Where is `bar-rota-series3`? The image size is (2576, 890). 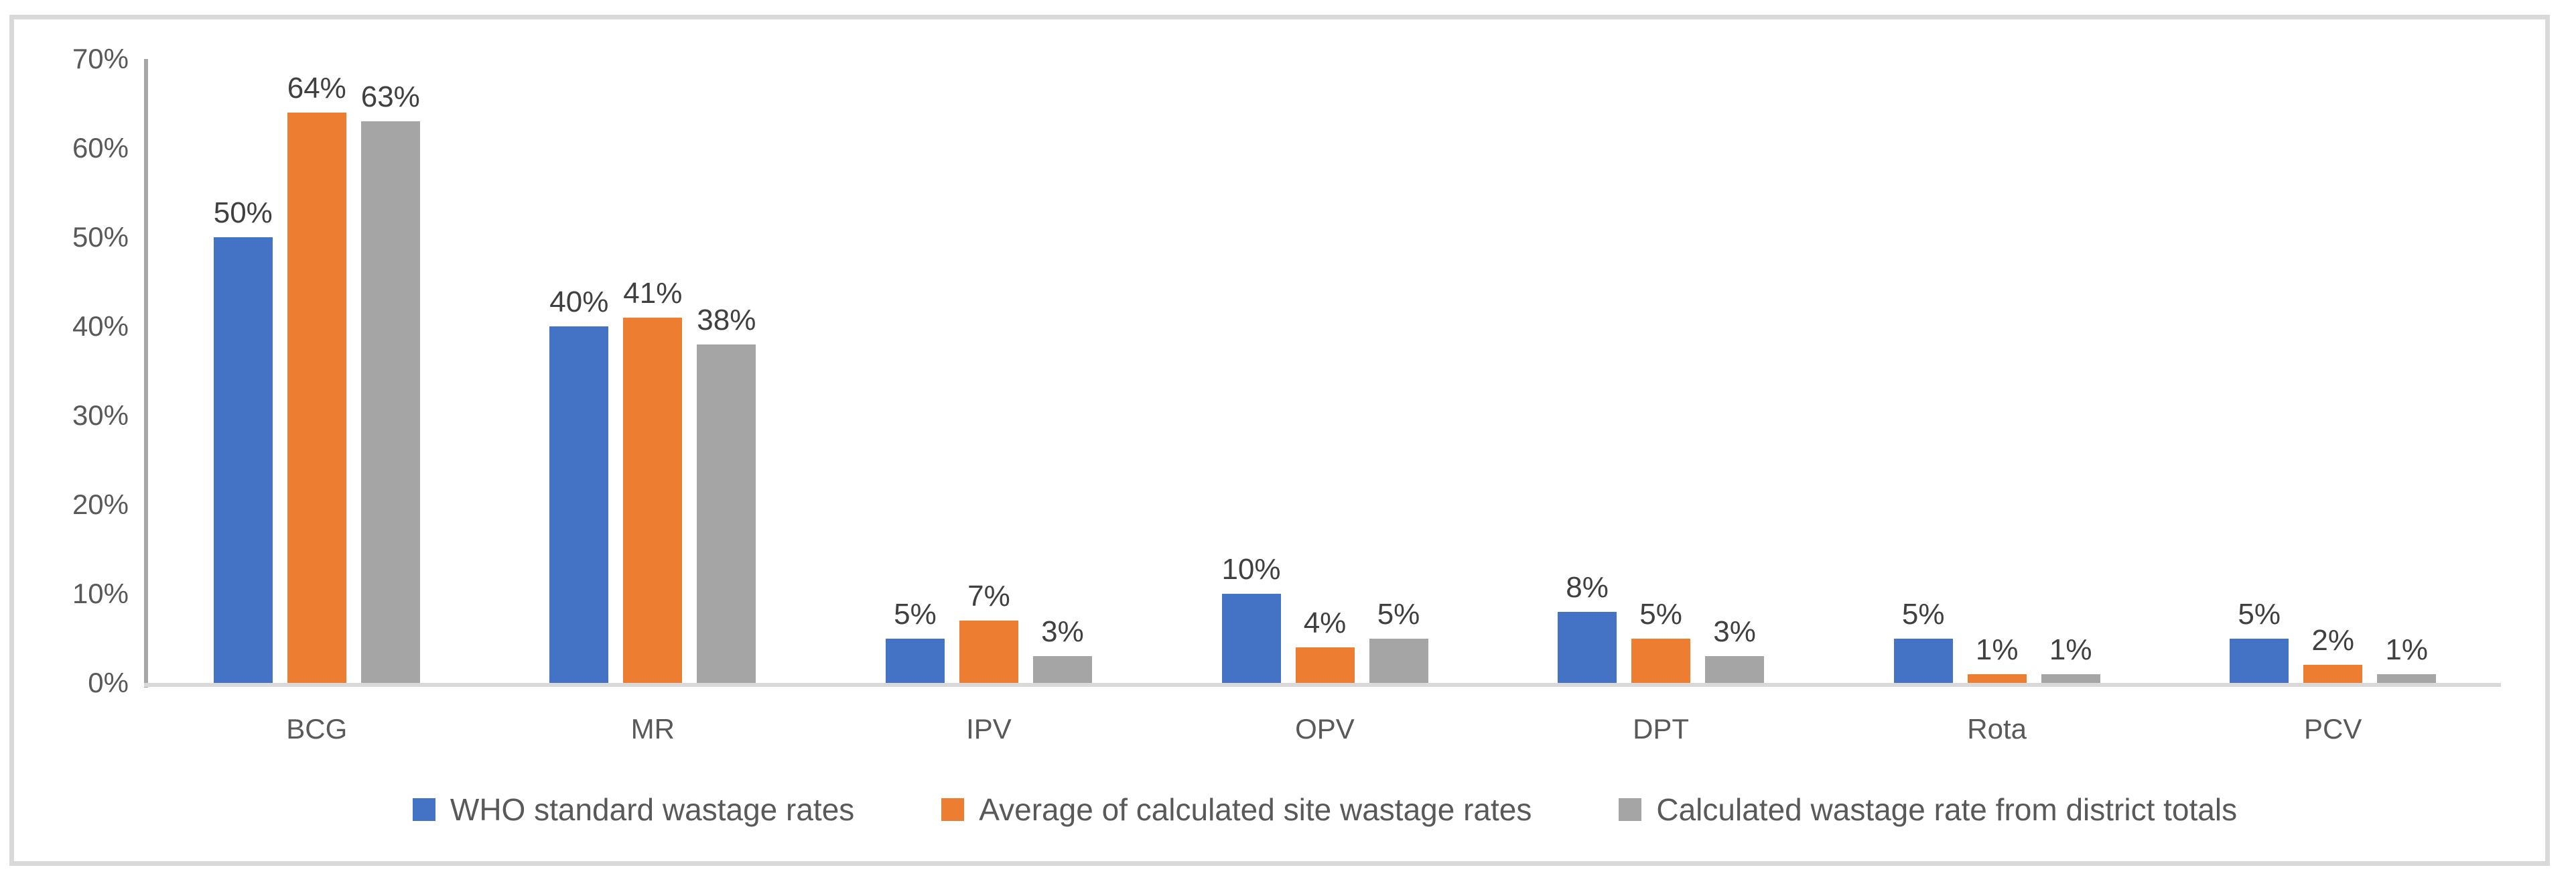
bar-rota-series3 is located at coordinates (2071, 678).